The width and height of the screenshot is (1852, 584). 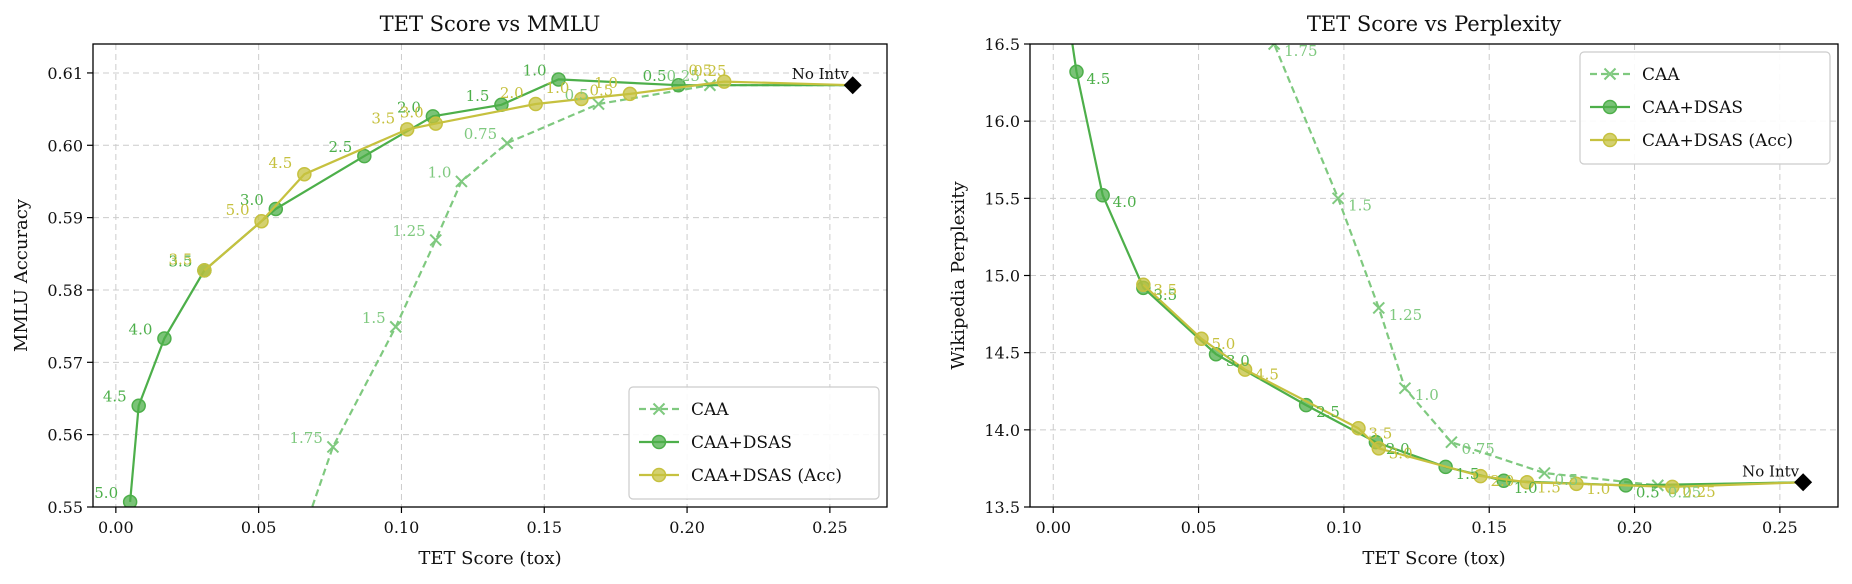 What do you see at coordinates (65, 218) in the screenshot?
I see `mmlu-y-tick-label: 0.59` at bounding box center [65, 218].